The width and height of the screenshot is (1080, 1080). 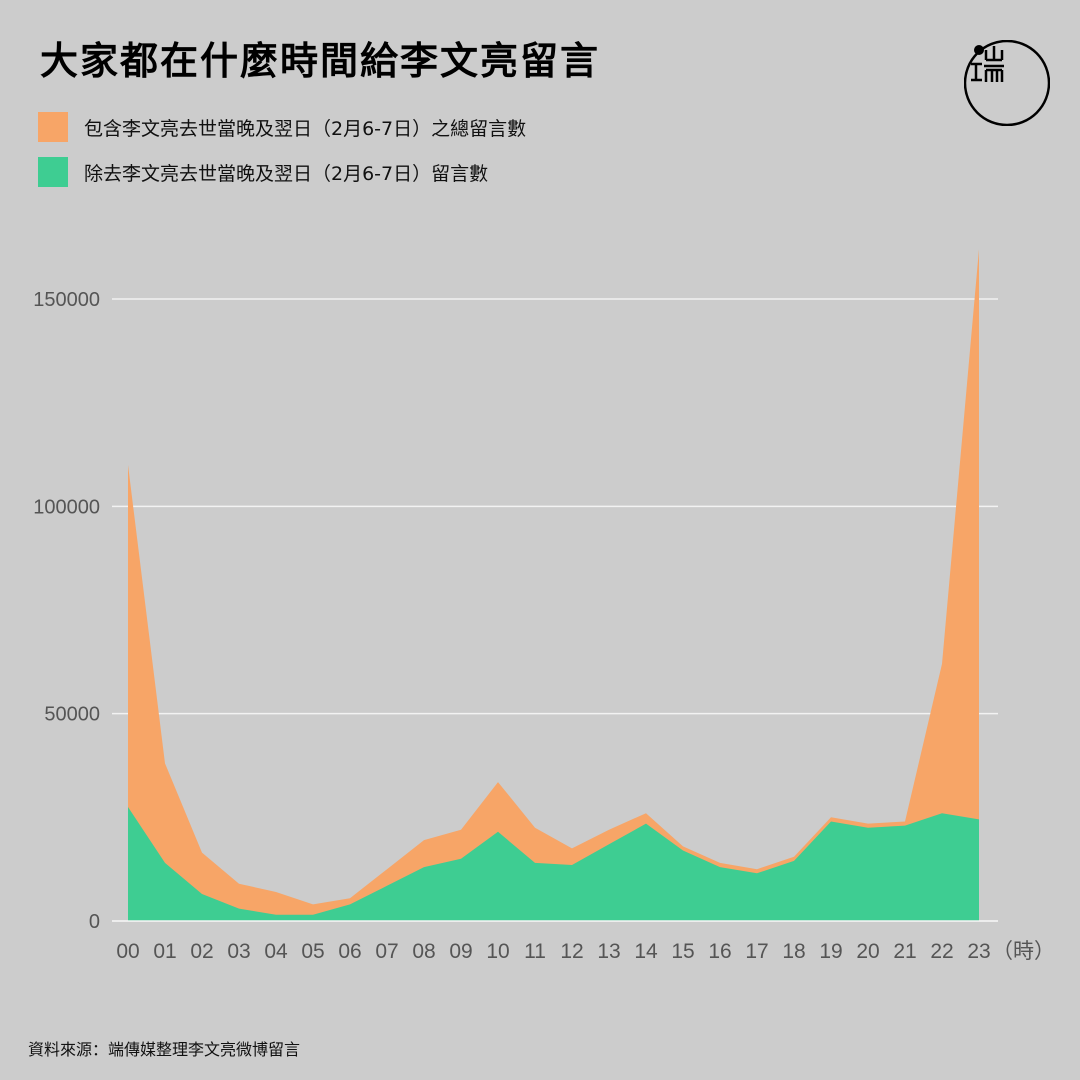 I want to click on x-tick-label-20: 20, so click(x=867, y=951).